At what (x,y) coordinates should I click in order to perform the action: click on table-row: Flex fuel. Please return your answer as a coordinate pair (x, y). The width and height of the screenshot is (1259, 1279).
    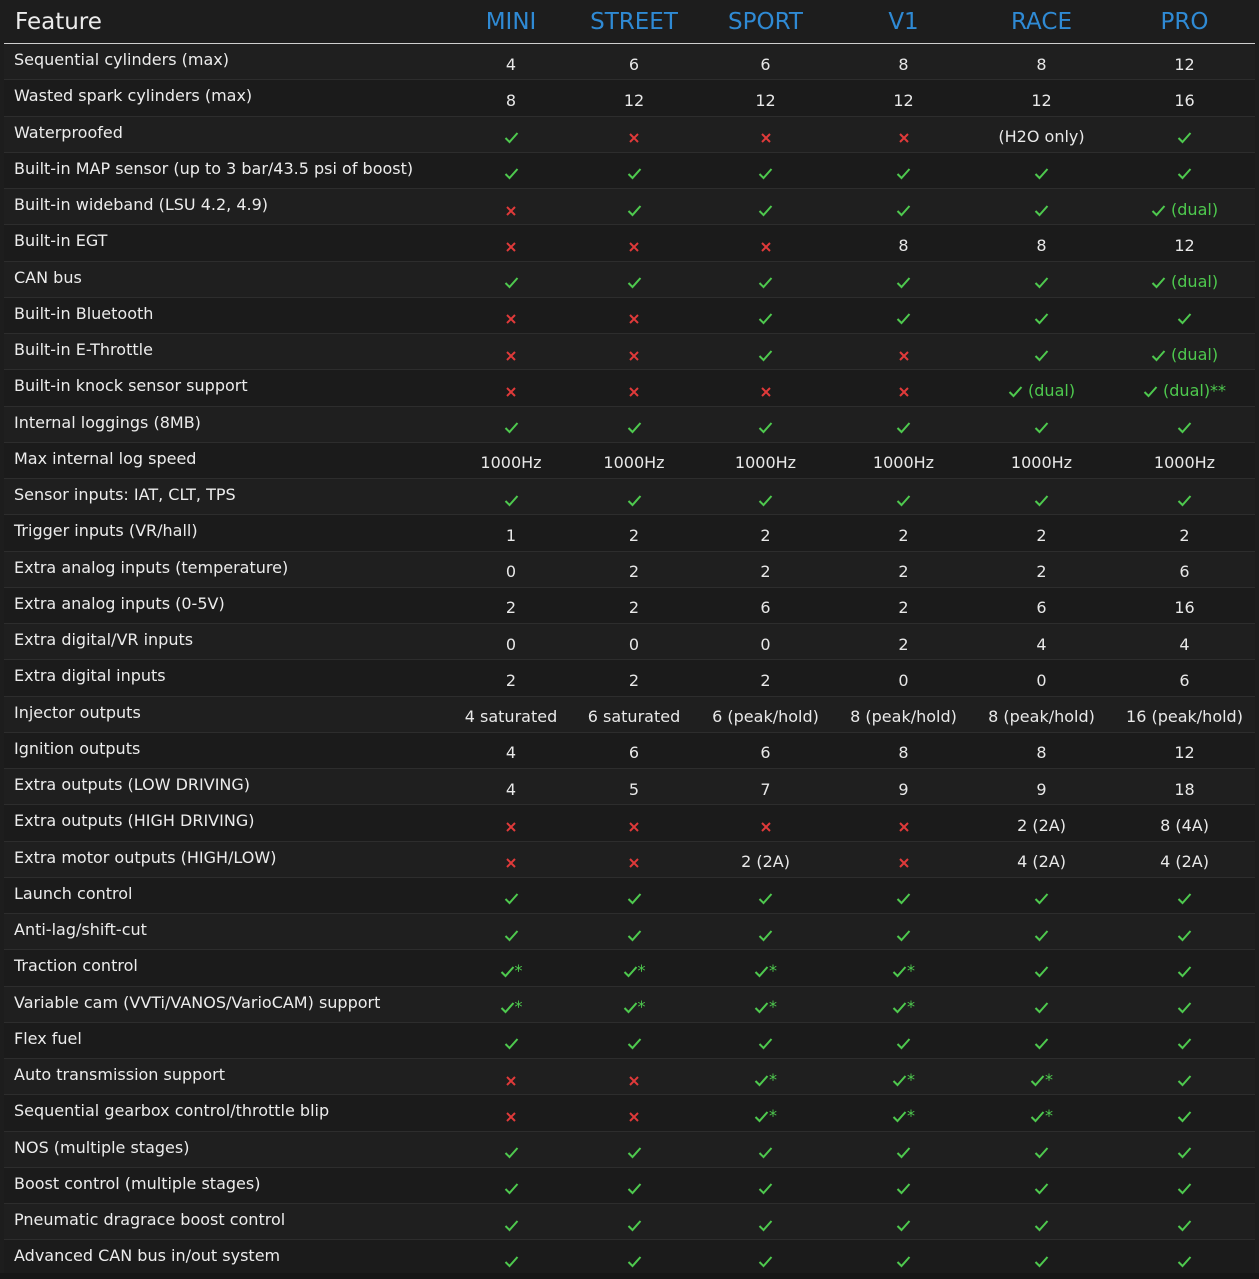
    Looking at the image, I should click on (629, 1040).